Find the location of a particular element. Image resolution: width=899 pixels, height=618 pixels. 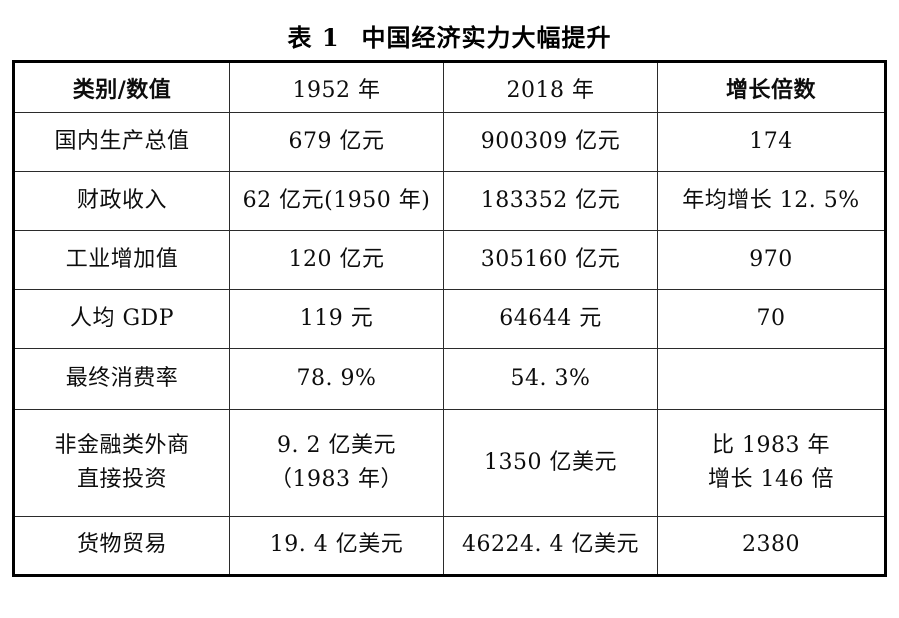

cell-text: 国内生产总值 is located at coordinates (122, 141).